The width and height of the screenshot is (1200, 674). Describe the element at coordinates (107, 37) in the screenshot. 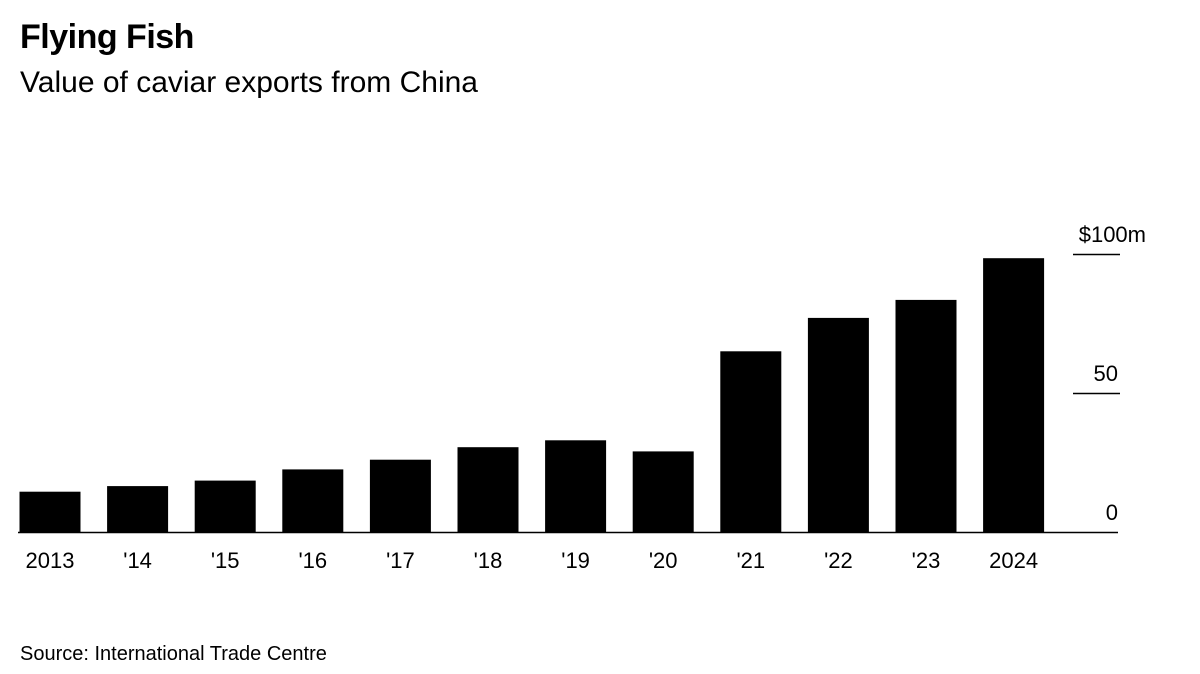

I see `chart-title: Flying Fish` at that location.